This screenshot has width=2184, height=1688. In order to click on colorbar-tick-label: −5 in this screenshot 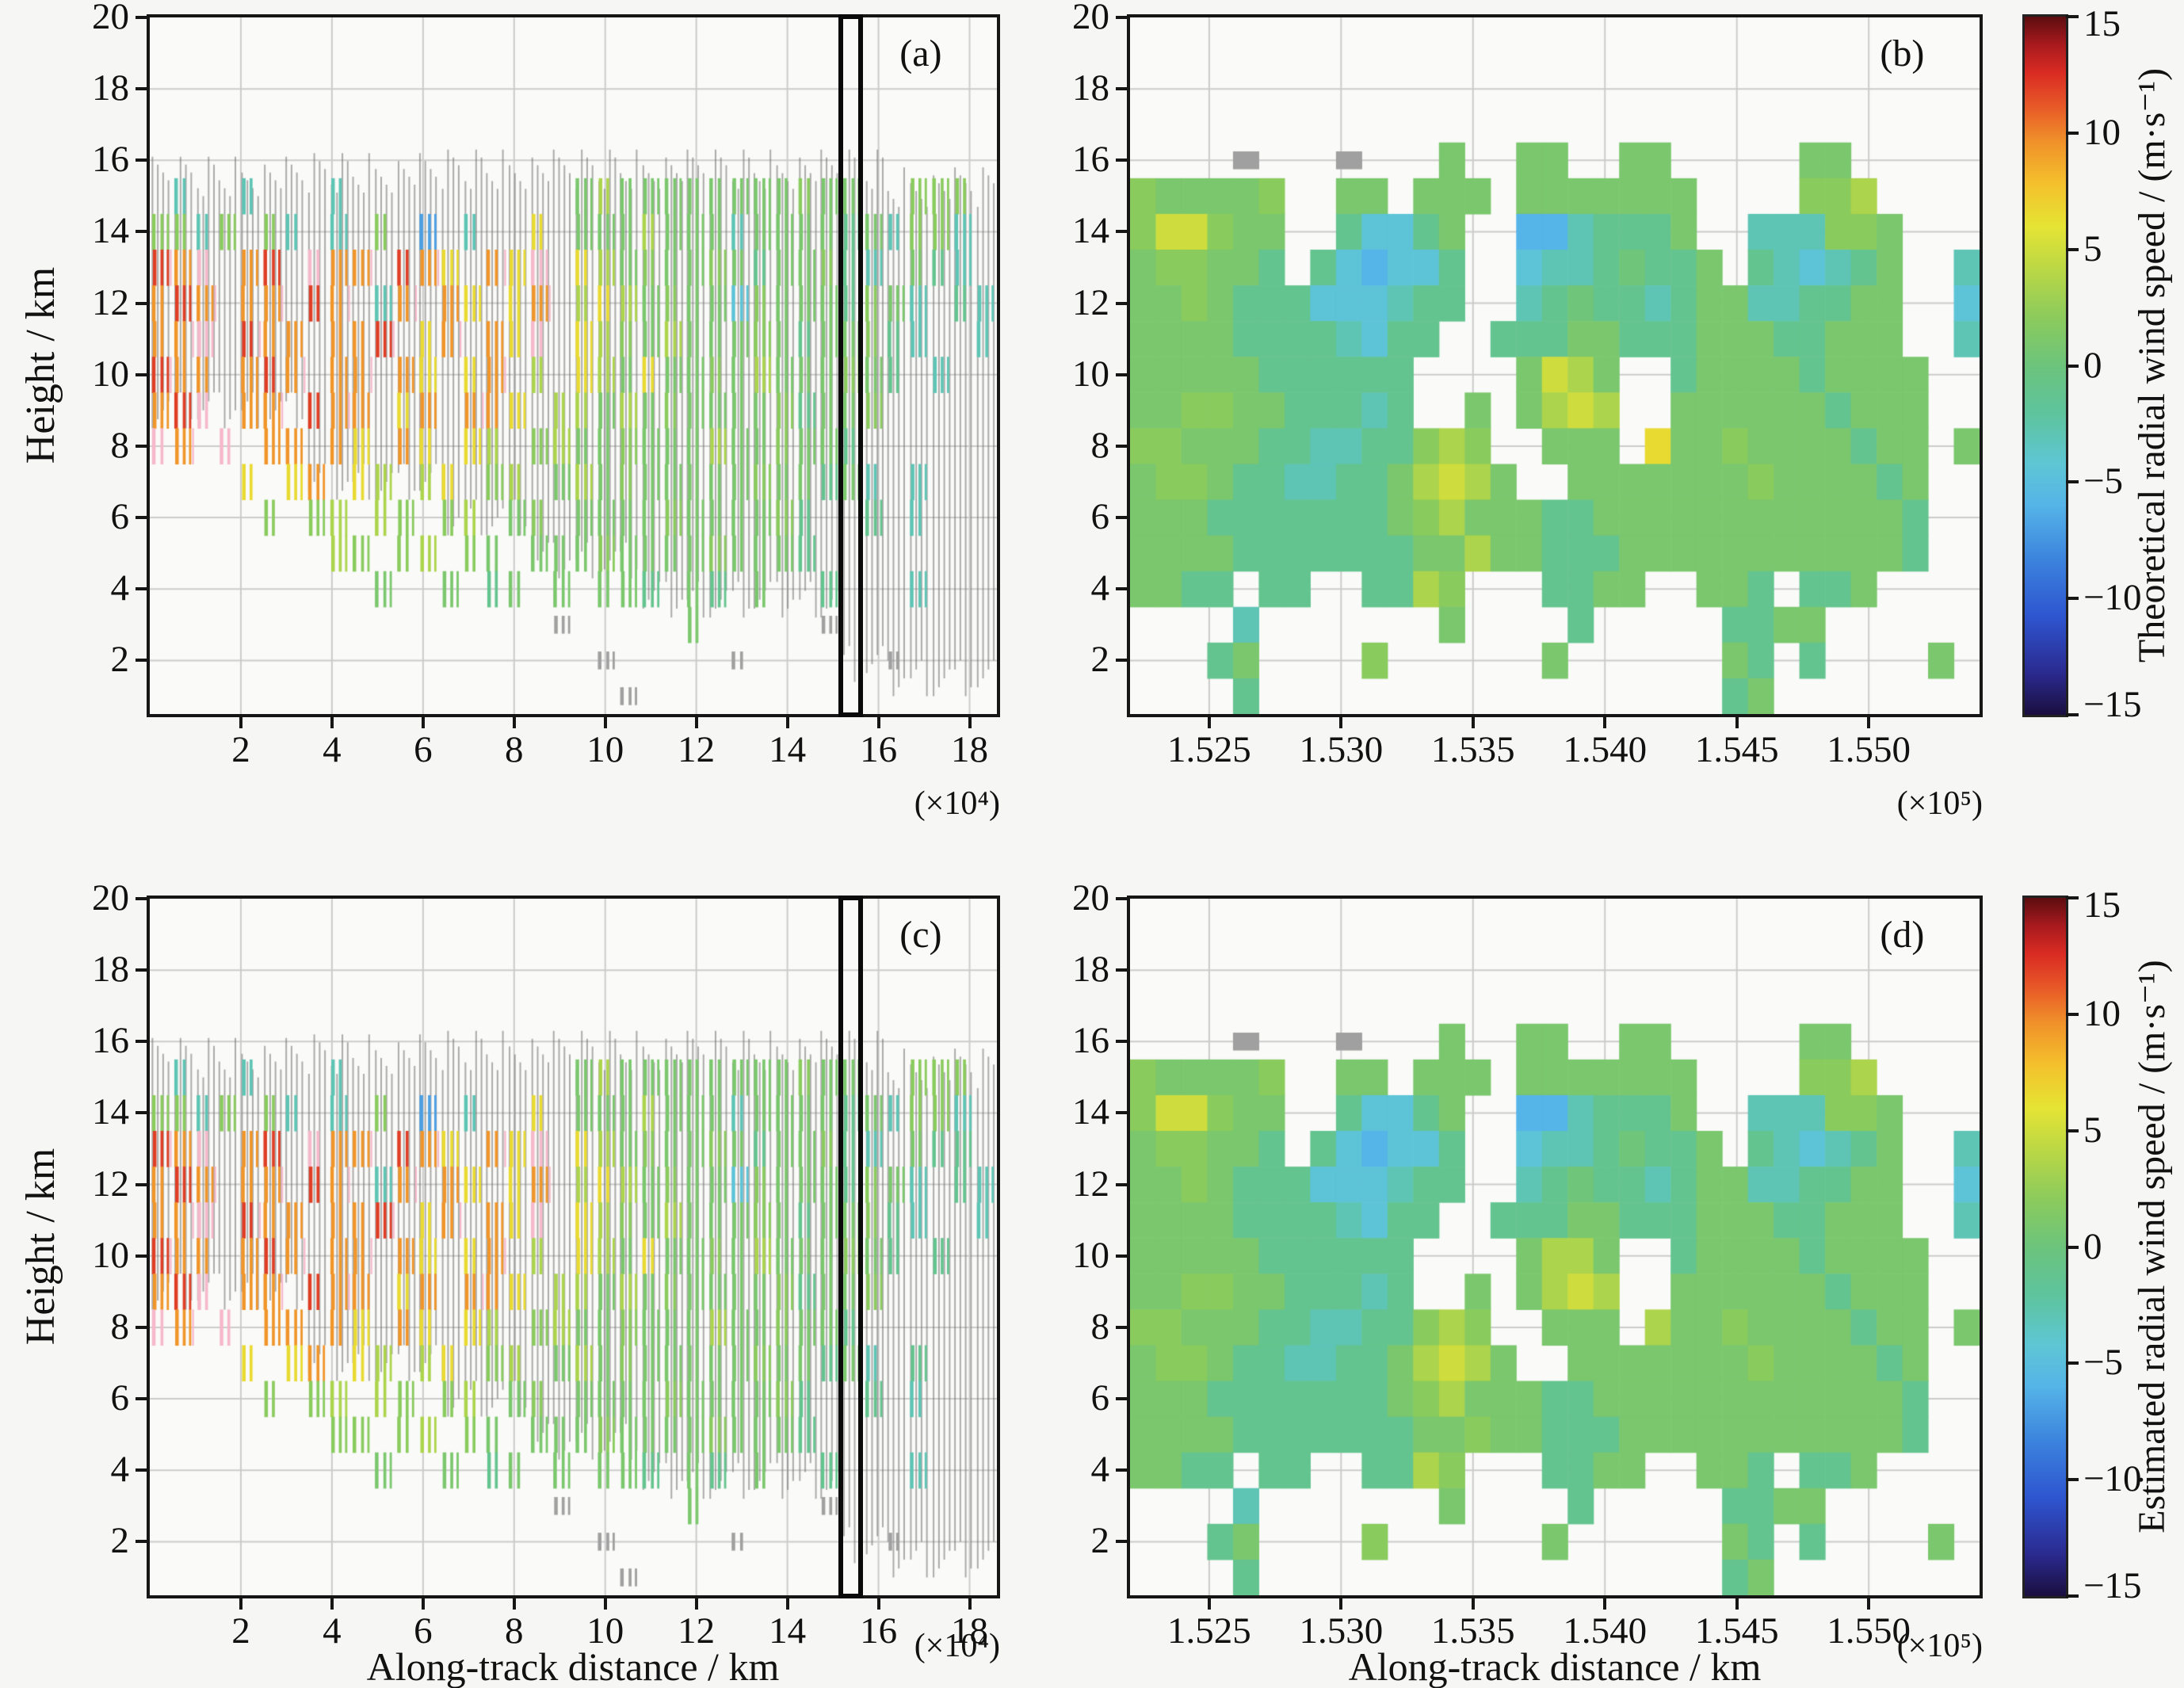, I will do `click(2103, 481)`.